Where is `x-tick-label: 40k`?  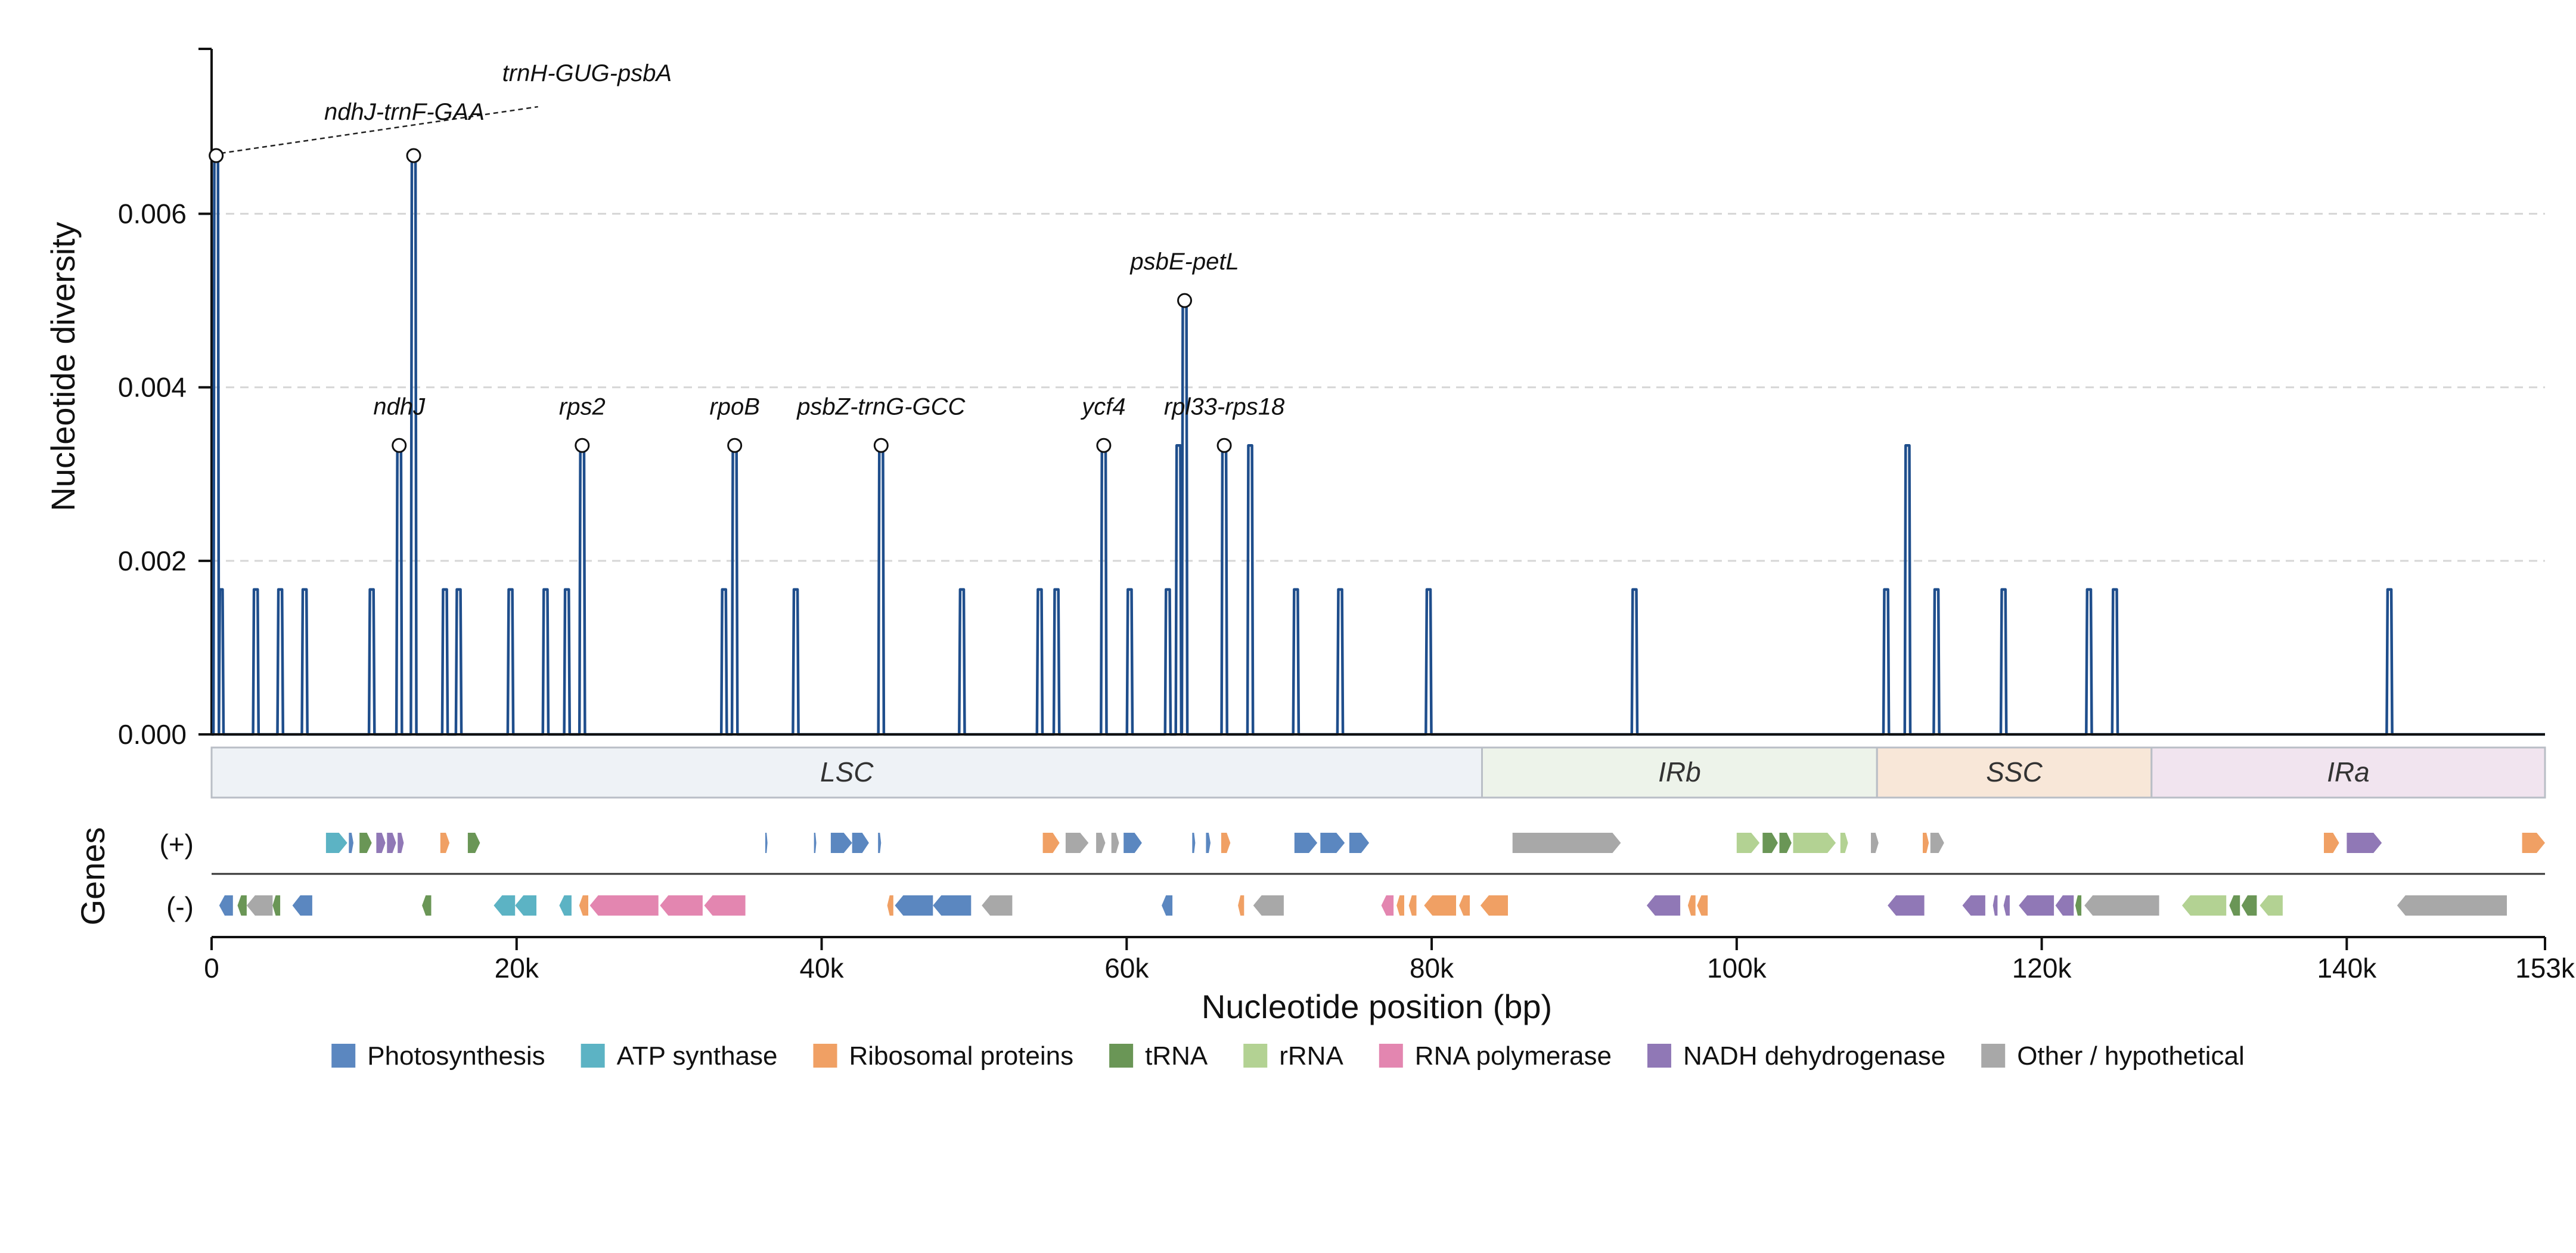
x-tick-label: 40k is located at coordinates (822, 968).